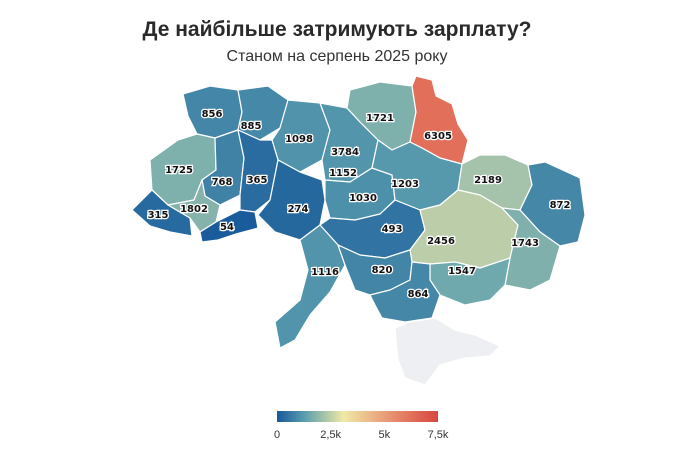  Describe the element at coordinates (405, 292) in the screenshot. I see `region-kherson` at that location.